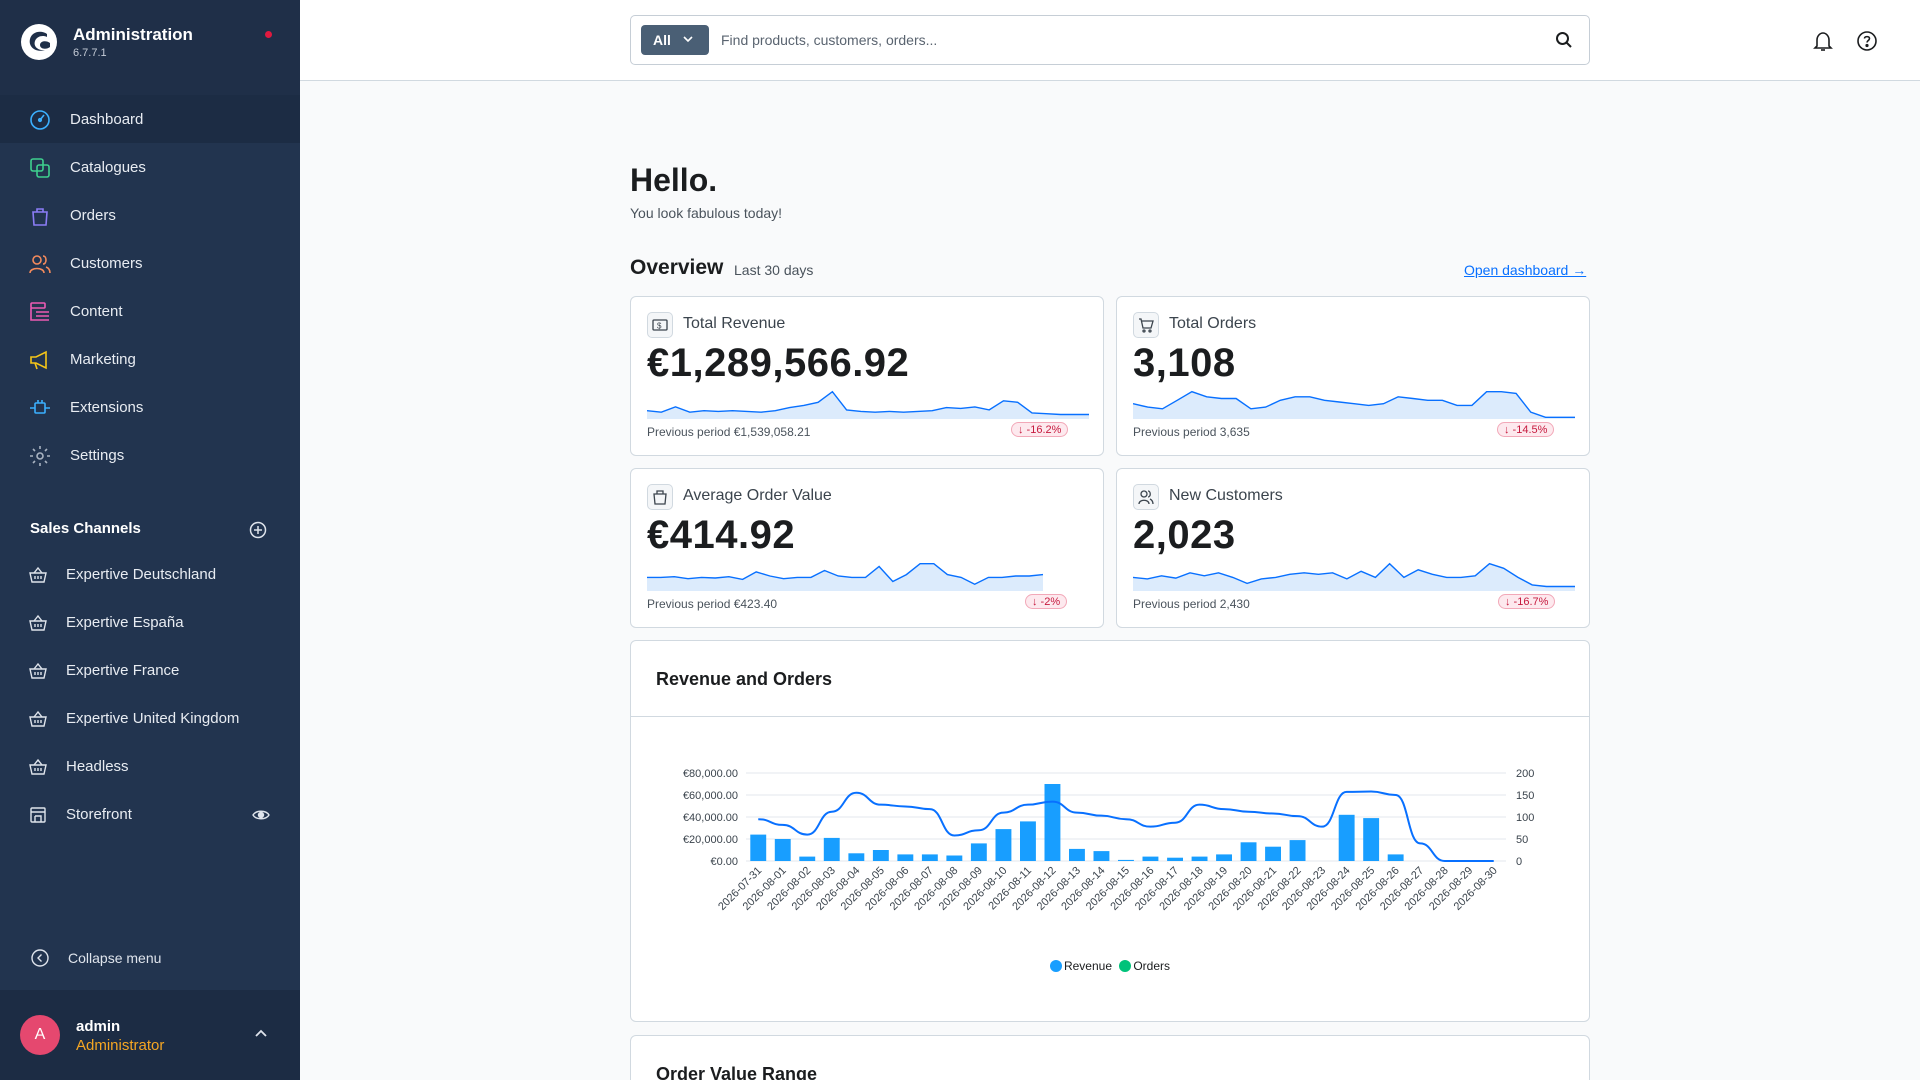 The image size is (1920, 1080). Describe the element at coordinates (106, 263) in the screenshot. I see `sidebar-item-label: Customers` at that location.